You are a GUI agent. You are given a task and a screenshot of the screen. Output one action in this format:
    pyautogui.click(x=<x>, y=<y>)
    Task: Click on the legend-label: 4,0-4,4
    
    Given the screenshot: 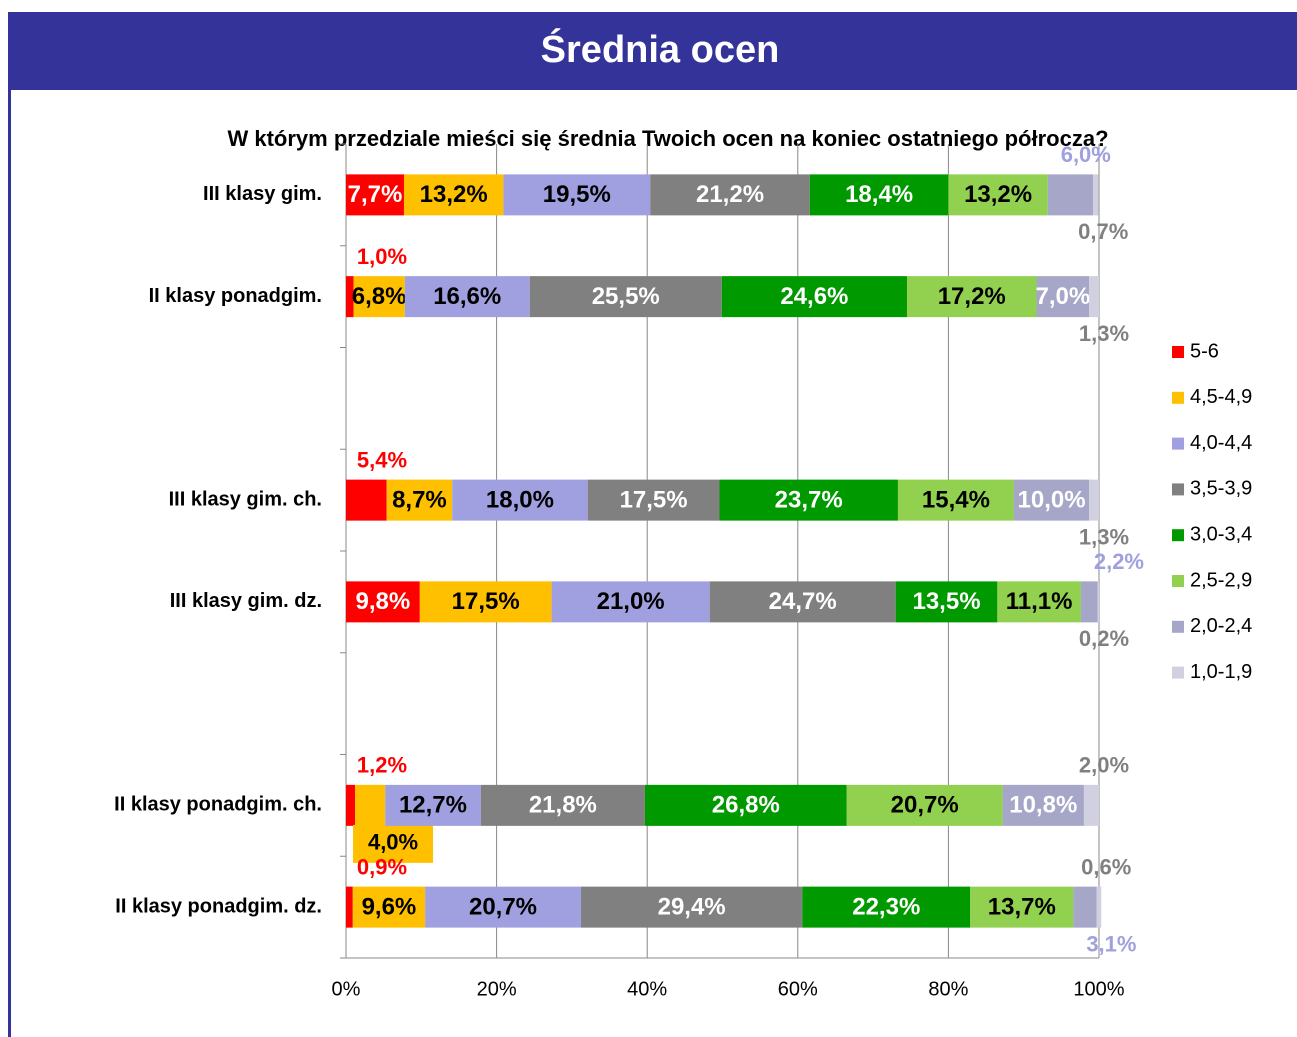 What is the action you would take?
    pyautogui.click(x=1221, y=443)
    